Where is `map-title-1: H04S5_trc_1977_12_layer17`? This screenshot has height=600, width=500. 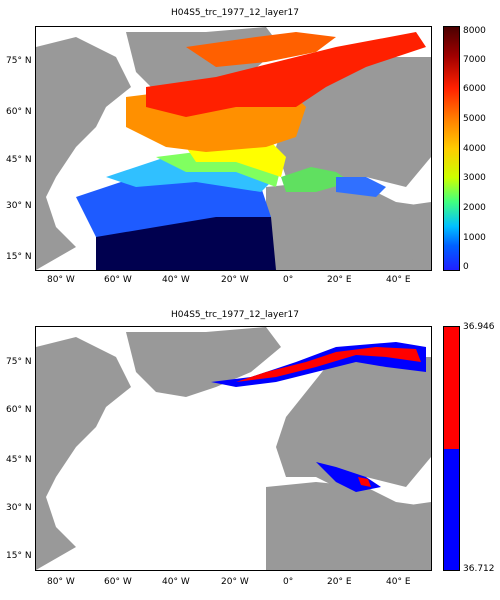
map-title-1: H04S5_trc_1977_12_layer17 is located at coordinates (235, 13).